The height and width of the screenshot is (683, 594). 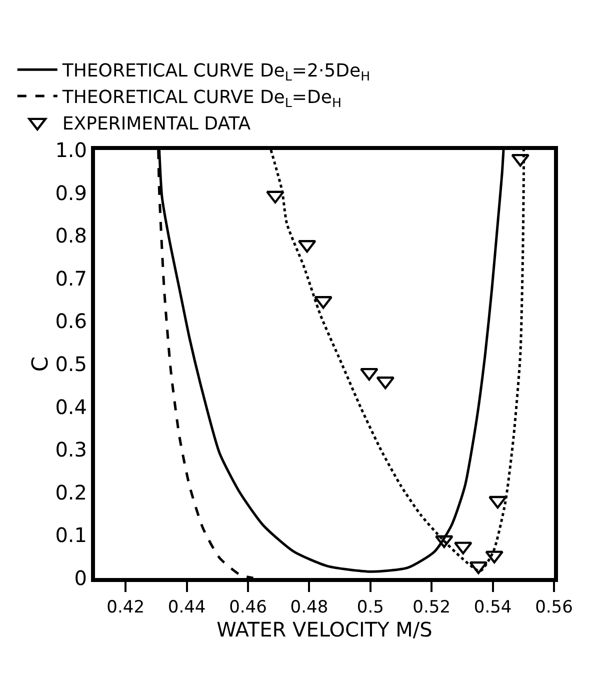 I want to click on x-tick-label: 0.56, so click(x=554, y=607).